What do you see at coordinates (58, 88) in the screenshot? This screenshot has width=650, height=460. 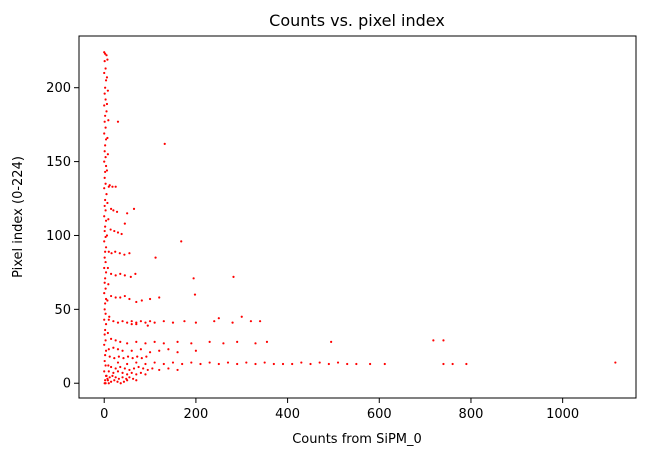 I see `y-tick-label: 200` at bounding box center [58, 88].